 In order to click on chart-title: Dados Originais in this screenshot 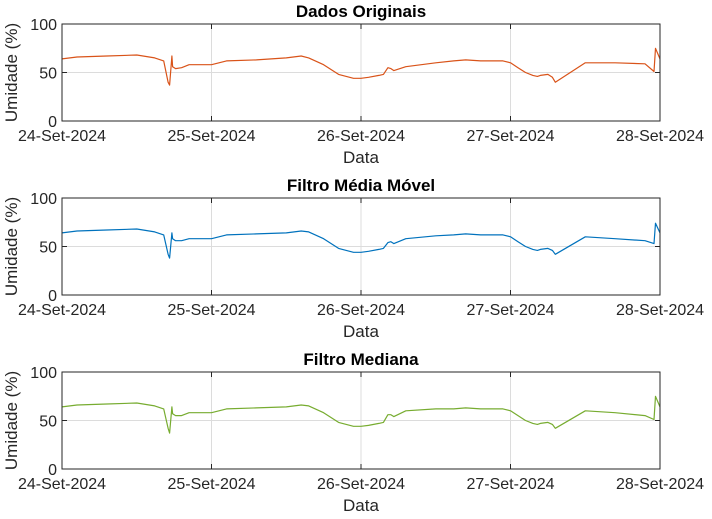, I will do `click(361, 11)`.